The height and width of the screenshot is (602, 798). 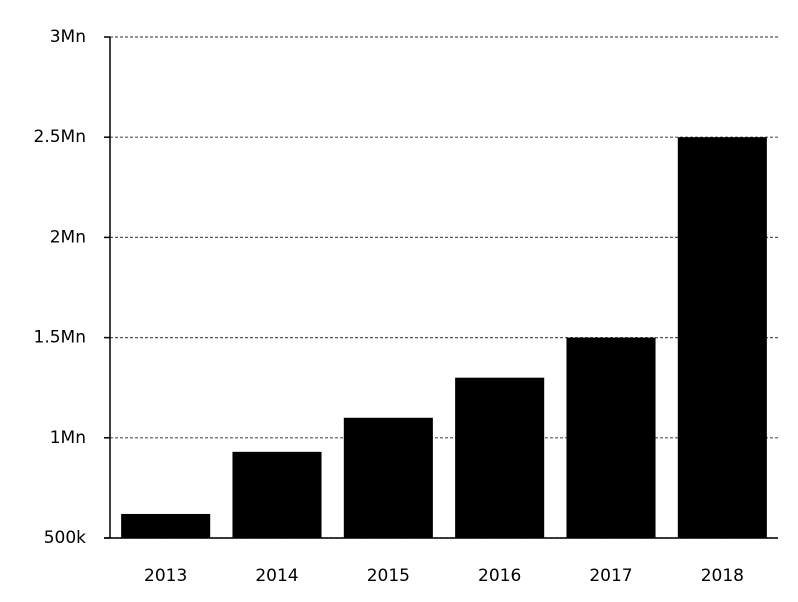 I want to click on y-tick-label: 1Mn, so click(x=68, y=438).